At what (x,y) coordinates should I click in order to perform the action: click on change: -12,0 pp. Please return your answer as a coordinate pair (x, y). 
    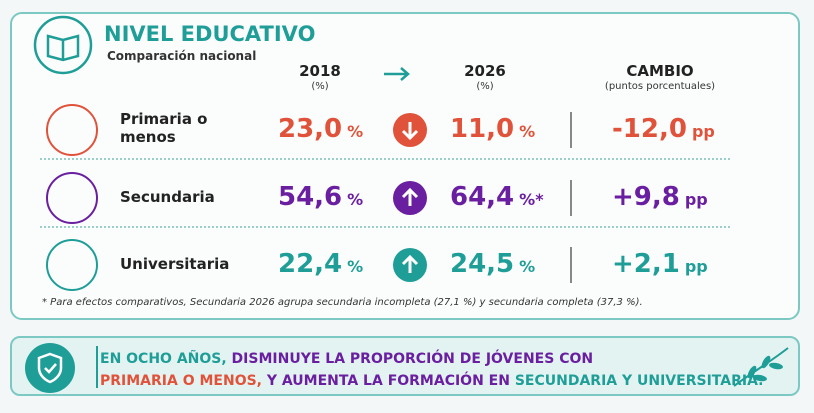
    Looking at the image, I should click on (663, 129).